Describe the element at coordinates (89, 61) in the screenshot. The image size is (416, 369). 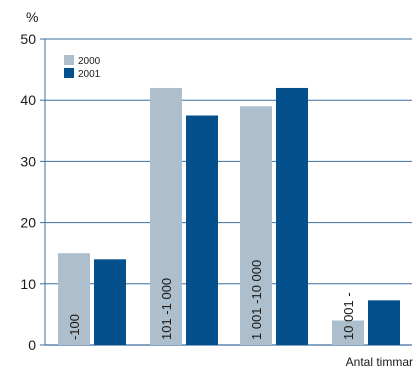
I see `legend-label-2000: 2000` at that location.